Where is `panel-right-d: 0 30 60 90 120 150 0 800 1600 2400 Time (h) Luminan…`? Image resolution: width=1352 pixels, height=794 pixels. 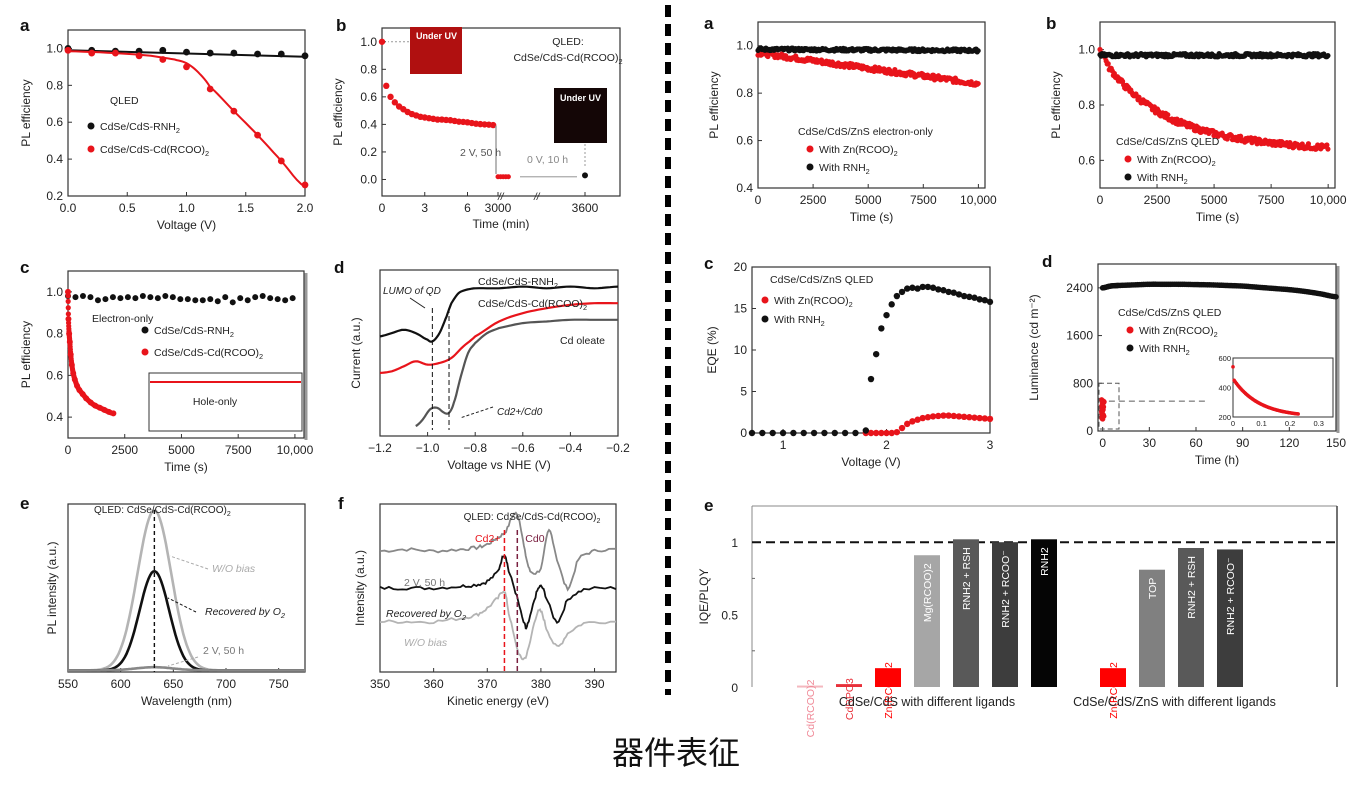 panel-right-d: 0 30 60 90 120 150 0 800 1600 2400 Time (h) Luminan… is located at coordinates (1181, 360).